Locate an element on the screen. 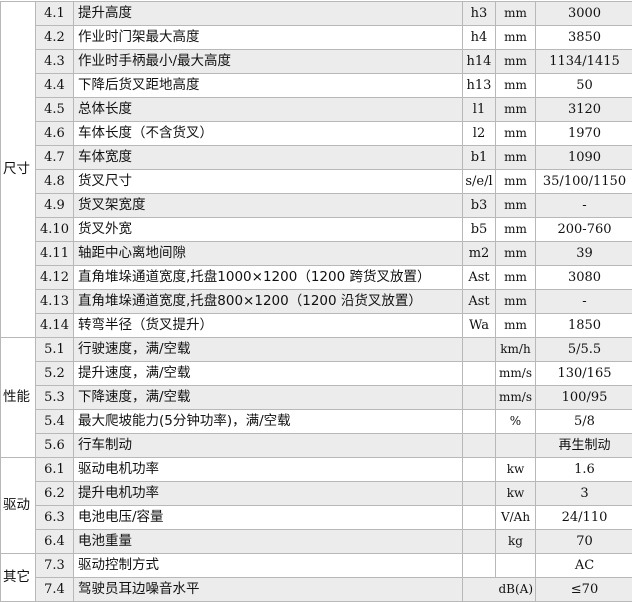 This screenshot has width=632, height=602. item-value: 1134/1415 is located at coordinates (584, 62).